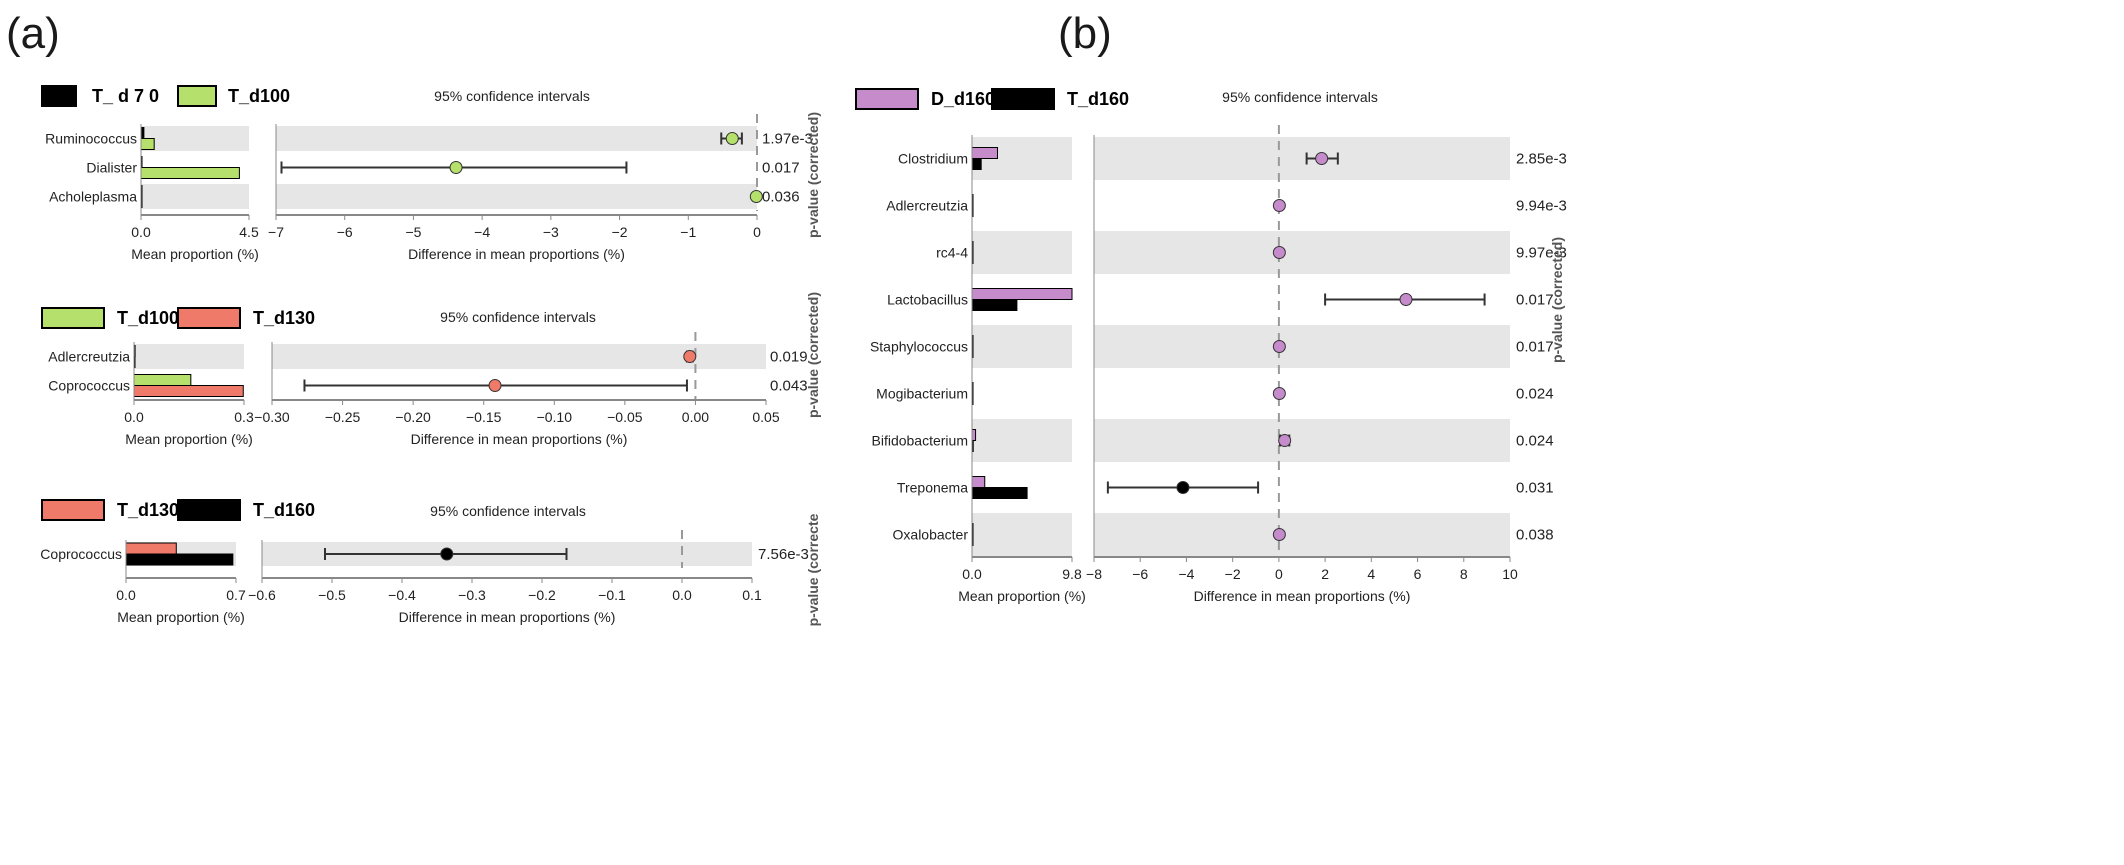 This screenshot has width=2124, height=865. What do you see at coordinates (813, 569) in the screenshot?
I see `chart3-p-axis-label: p-value (correcte` at bounding box center [813, 569].